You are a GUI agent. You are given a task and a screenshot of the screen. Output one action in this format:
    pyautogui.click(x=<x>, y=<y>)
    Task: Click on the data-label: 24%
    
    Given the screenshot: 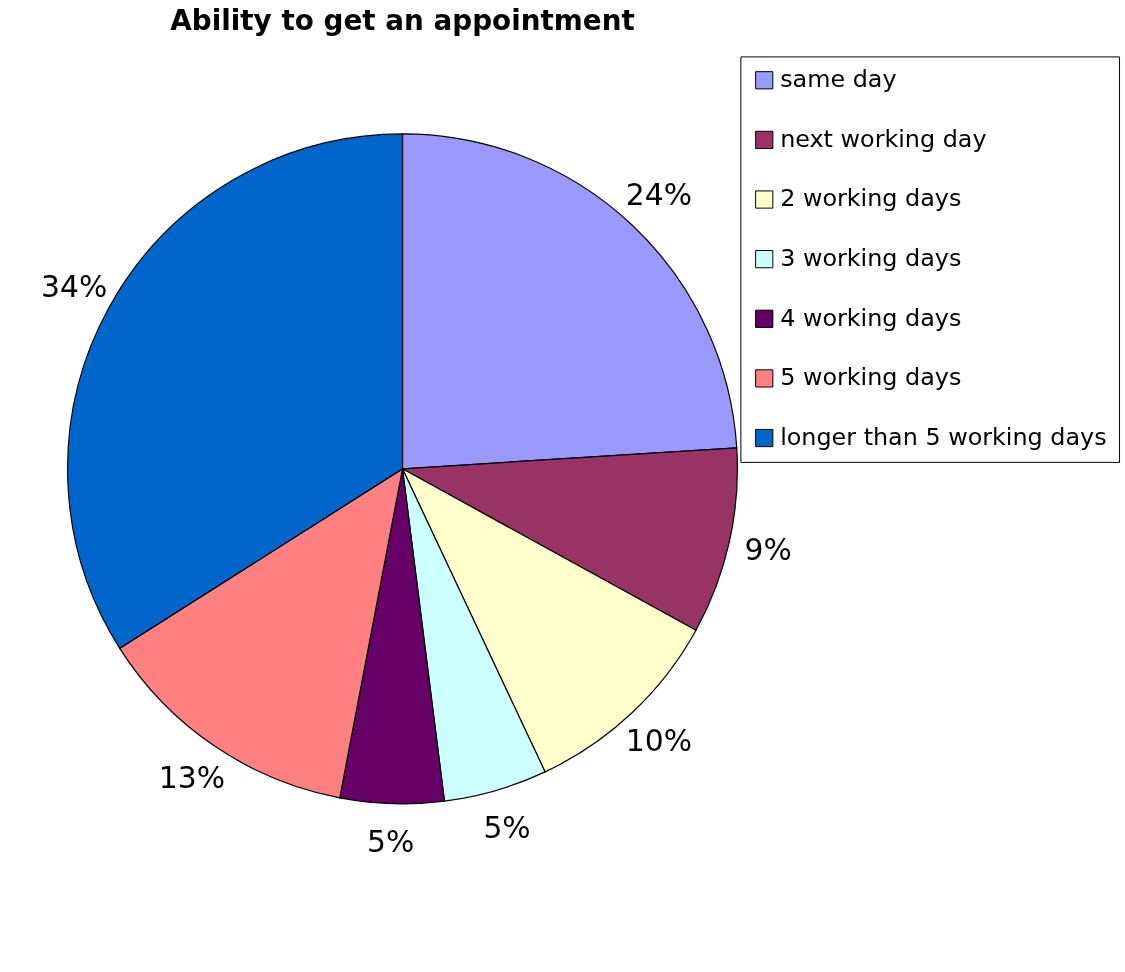 What is the action you would take?
    pyautogui.click(x=659, y=194)
    